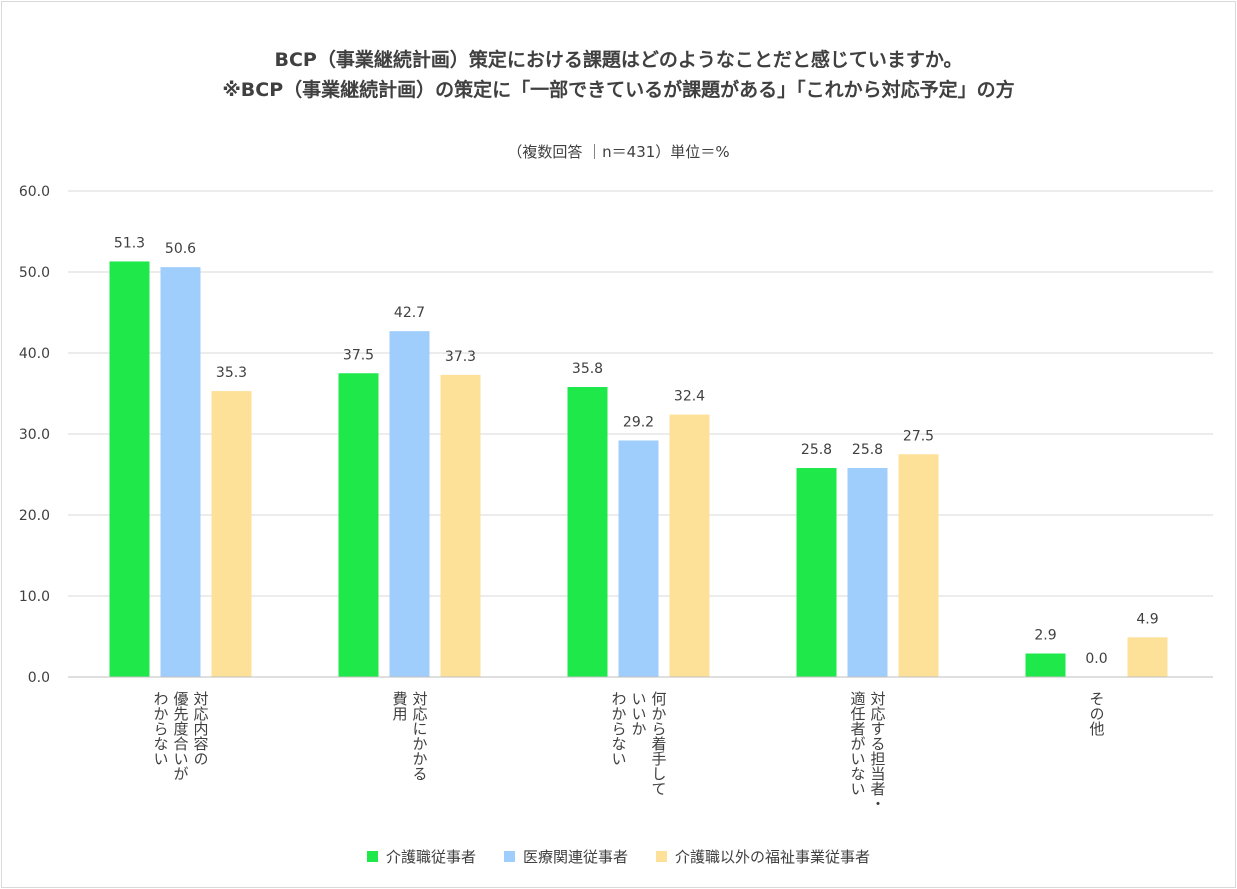  Describe the element at coordinates (587, 369) in the screenshot. I see `data-label: 35.8` at that location.